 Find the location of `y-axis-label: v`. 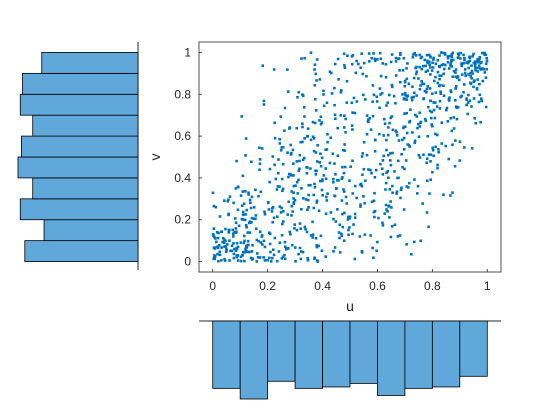

y-axis-label: v is located at coordinates (155, 157).